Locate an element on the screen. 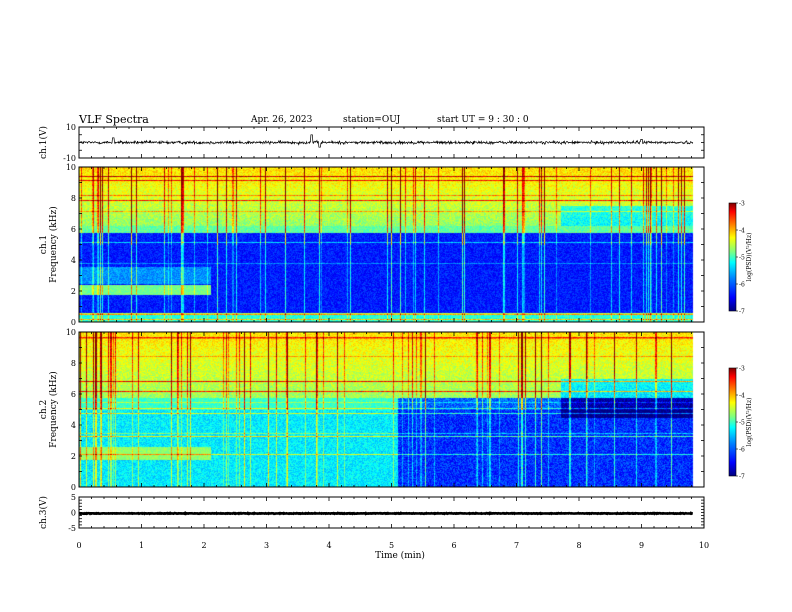 The image size is (792, 612). x-tick-label: 7 is located at coordinates (516, 545).